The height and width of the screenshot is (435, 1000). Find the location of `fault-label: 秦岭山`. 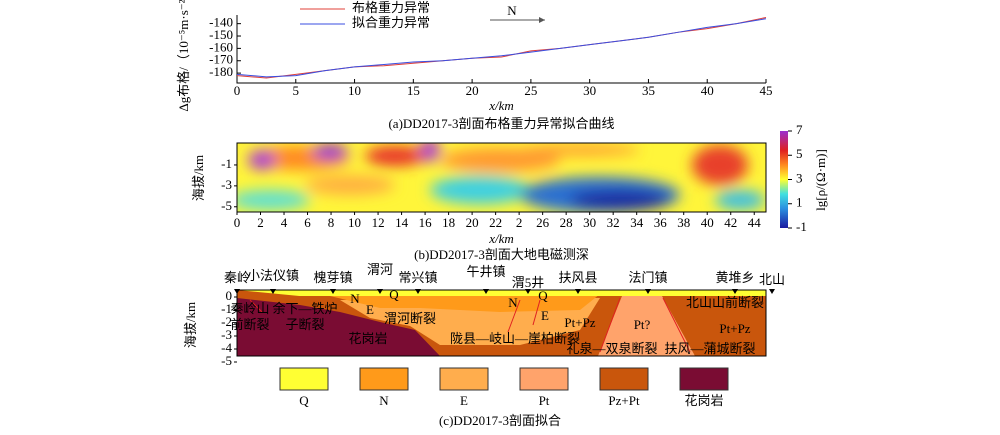

fault-label: 秦岭山 is located at coordinates (249, 308).